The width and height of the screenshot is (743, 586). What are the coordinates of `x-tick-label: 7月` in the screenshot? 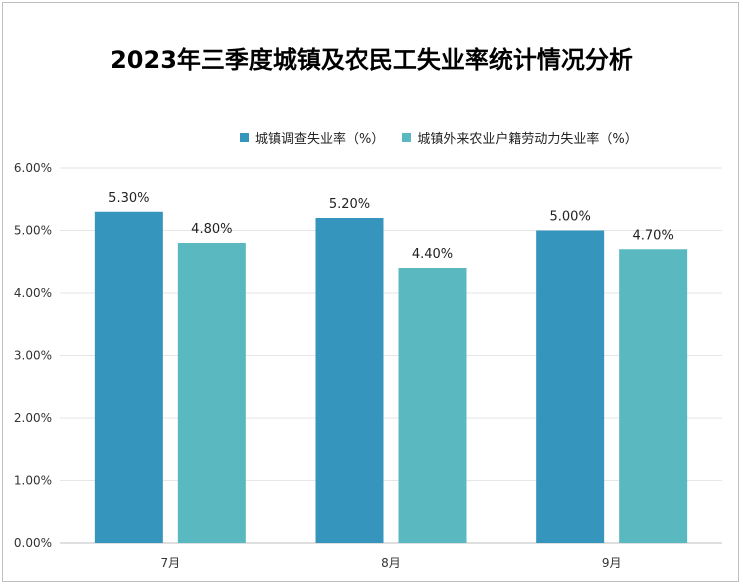 It's located at (171, 563).